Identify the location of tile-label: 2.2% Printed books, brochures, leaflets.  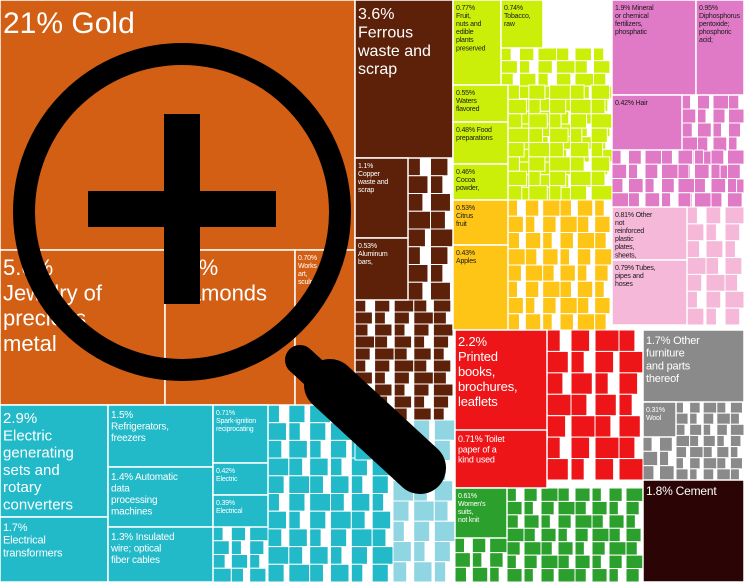
(487, 371).